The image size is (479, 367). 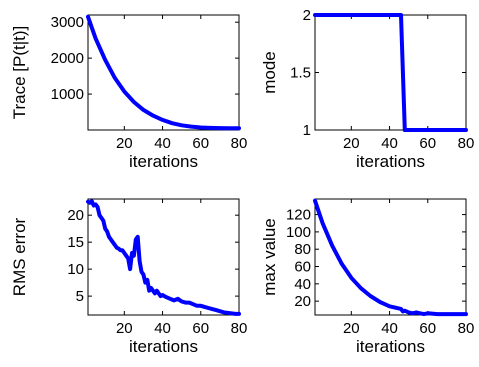 What do you see at coordinates (67, 94) in the screenshot?
I see `y-tick-label: 1000` at bounding box center [67, 94].